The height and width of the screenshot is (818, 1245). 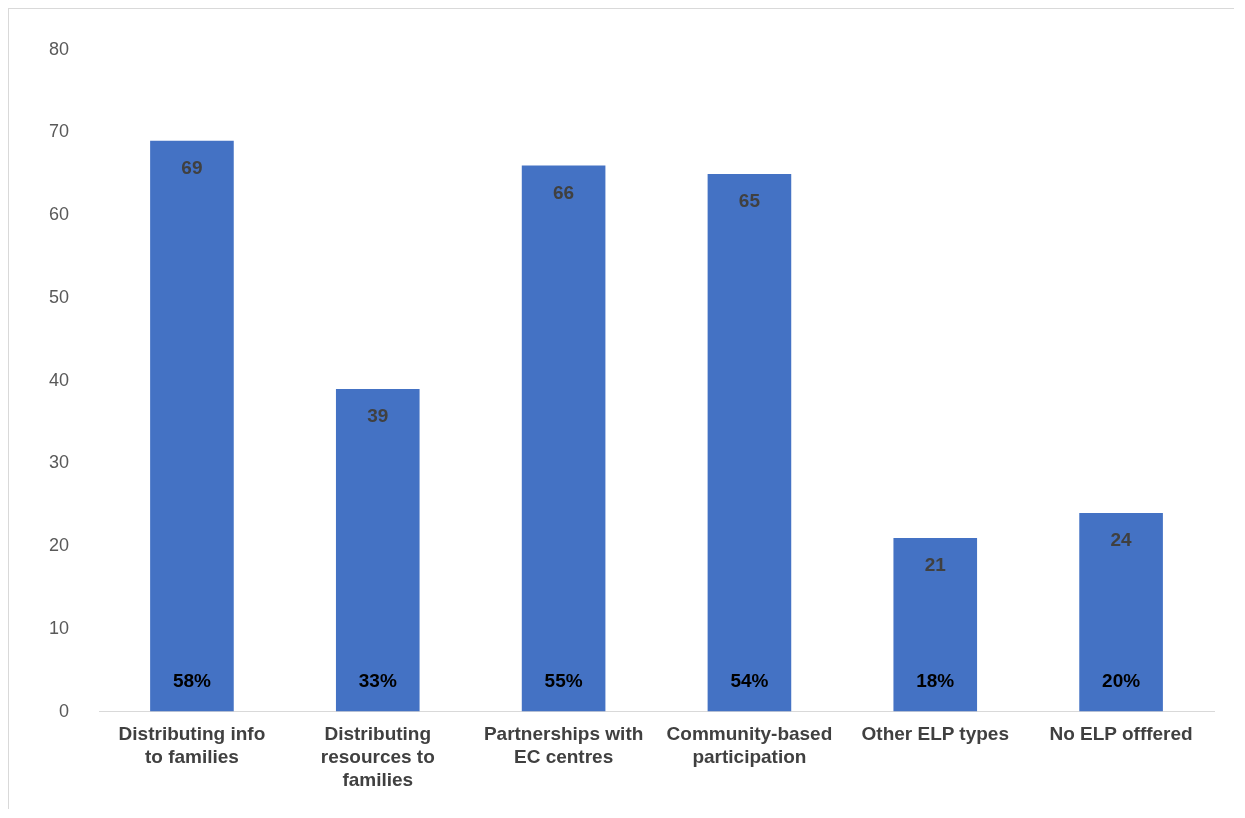 I want to click on data-label: 39, so click(x=378, y=416).